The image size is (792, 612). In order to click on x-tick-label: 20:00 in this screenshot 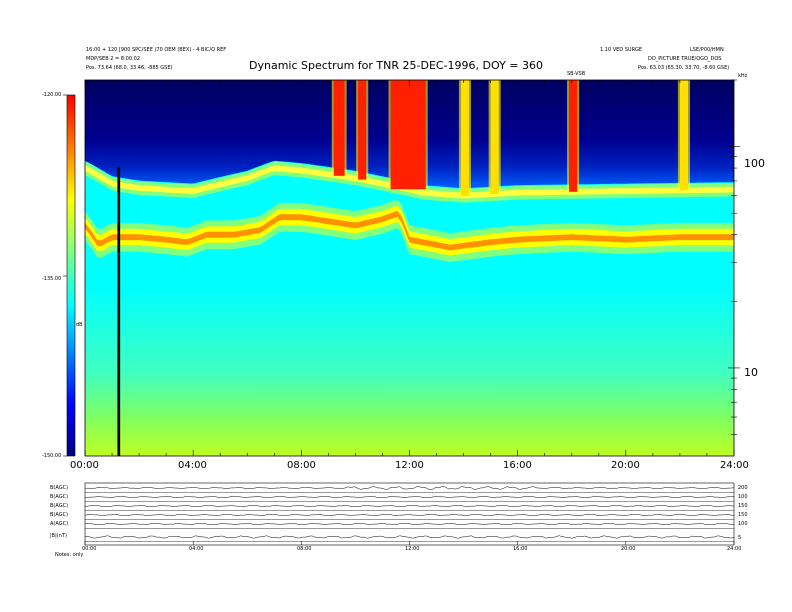, I will do `click(625, 465)`.